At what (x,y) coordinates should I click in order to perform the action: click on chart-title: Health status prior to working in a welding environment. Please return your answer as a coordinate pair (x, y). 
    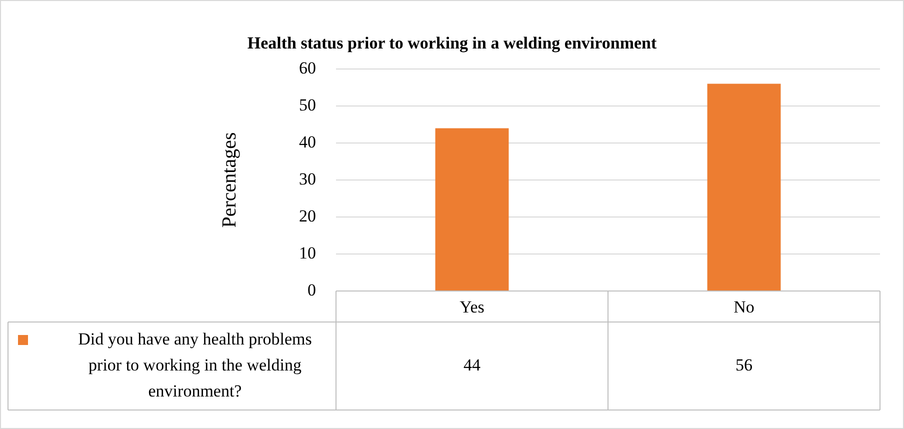
    Looking at the image, I should click on (452, 42).